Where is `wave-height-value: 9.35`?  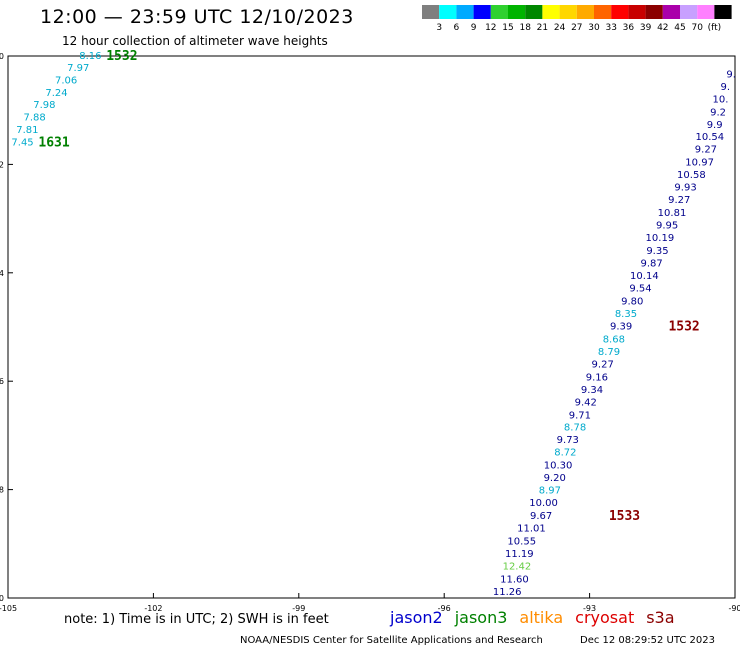
wave-height-value: 9.35 is located at coordinates (657, 251).